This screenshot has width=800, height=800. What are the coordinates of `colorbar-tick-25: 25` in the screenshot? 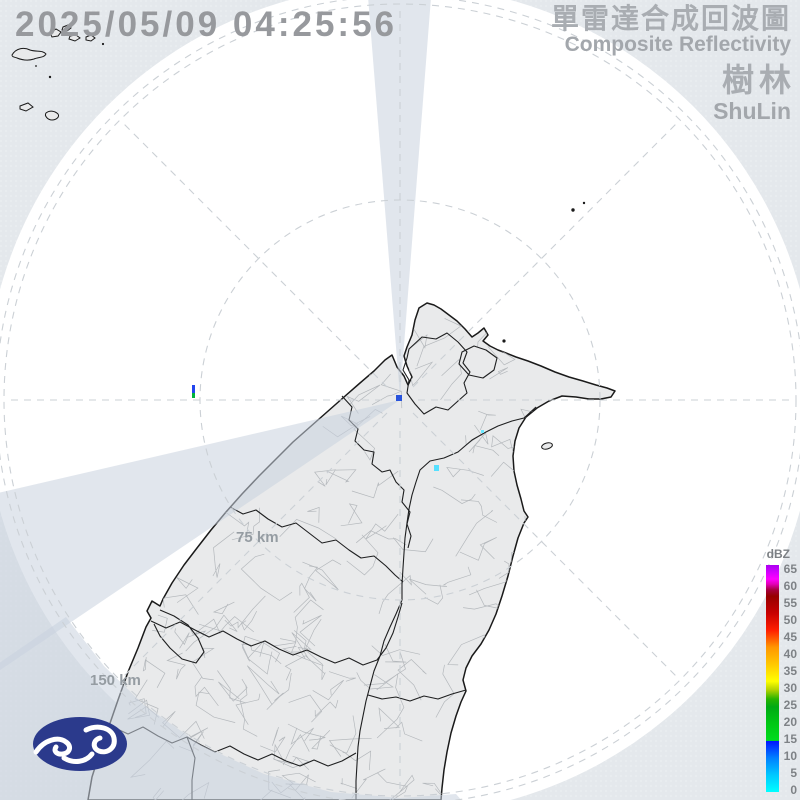 It's located at (790, 705).